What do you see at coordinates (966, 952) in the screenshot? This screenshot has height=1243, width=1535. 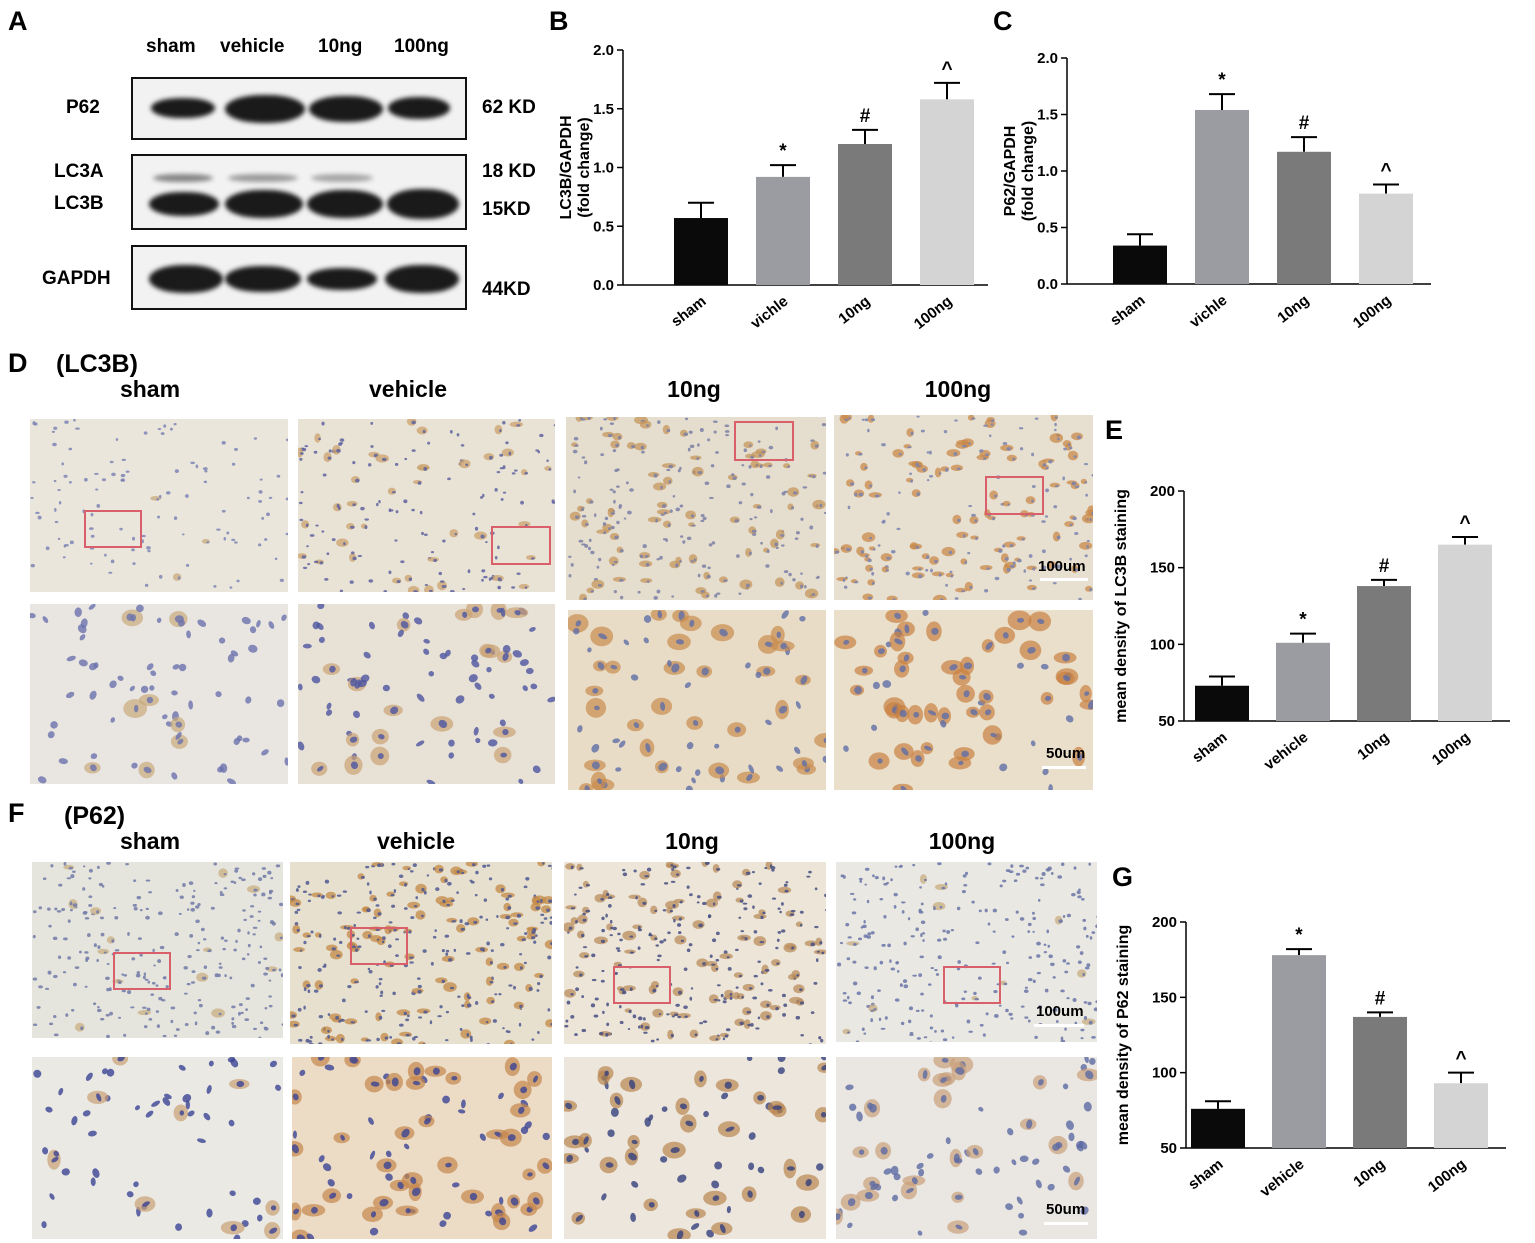 I see `ihc-p62-100ng-low` at bounding box center [966, 952].